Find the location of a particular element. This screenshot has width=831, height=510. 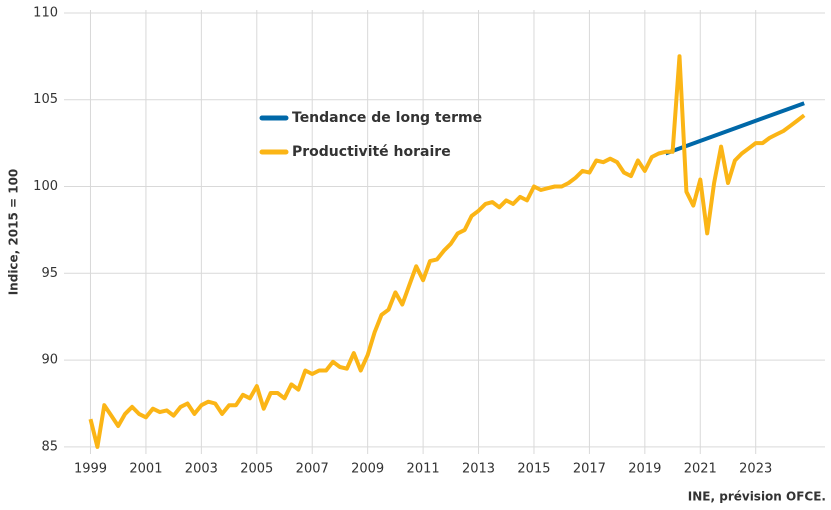

y-axis-label: Indice, 2015 = 100 is located at coordinates (14, 232).